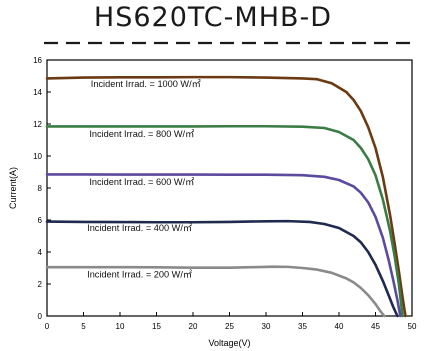  What do you see at coordinates (40, 188) in the screenshot?
I see `y-tick-label: 8` at bounding box center [40, 188].